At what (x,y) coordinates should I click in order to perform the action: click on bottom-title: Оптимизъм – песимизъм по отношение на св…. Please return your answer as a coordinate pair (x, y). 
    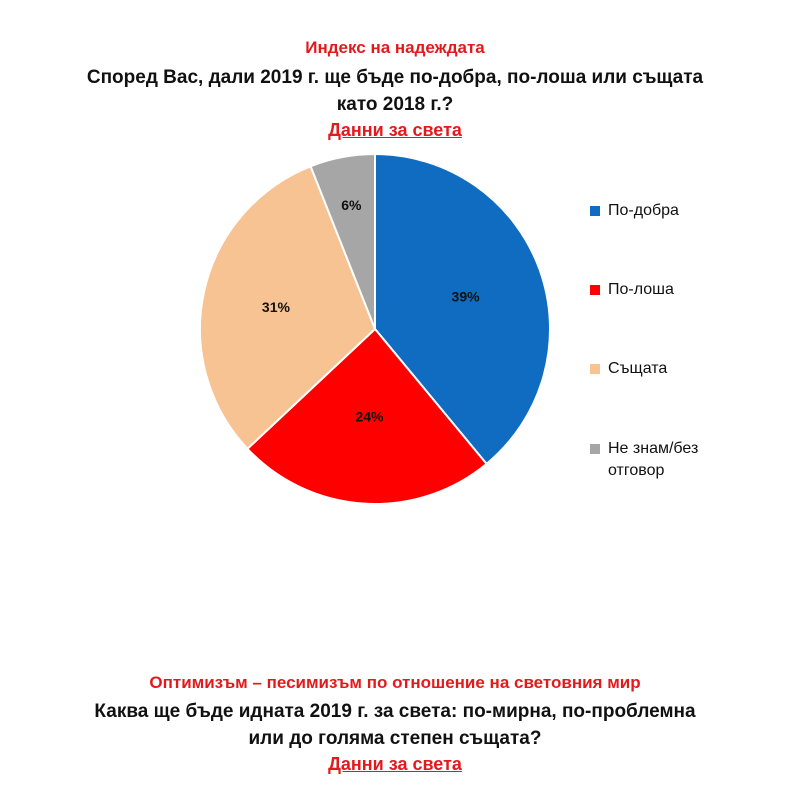
    Looking at the image, I should click on (395, 682).